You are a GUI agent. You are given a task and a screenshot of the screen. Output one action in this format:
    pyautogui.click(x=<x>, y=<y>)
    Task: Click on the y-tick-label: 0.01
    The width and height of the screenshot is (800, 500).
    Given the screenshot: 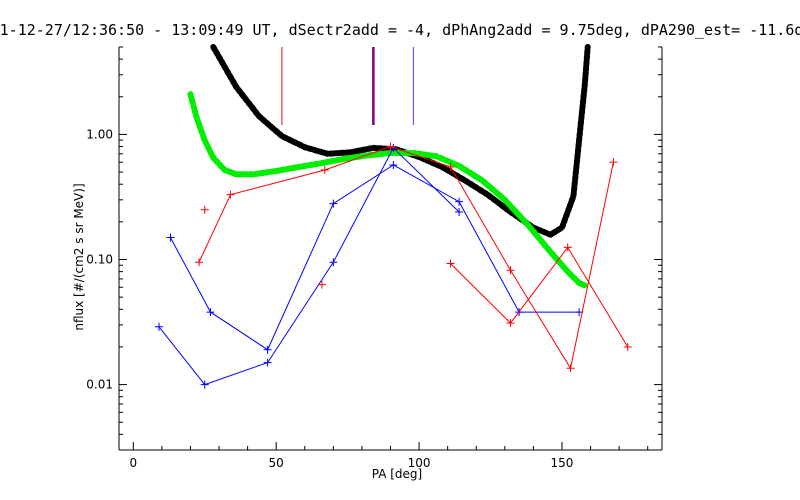 What is the action you would take?
    pyautogui.click(x=99, y=385)
    